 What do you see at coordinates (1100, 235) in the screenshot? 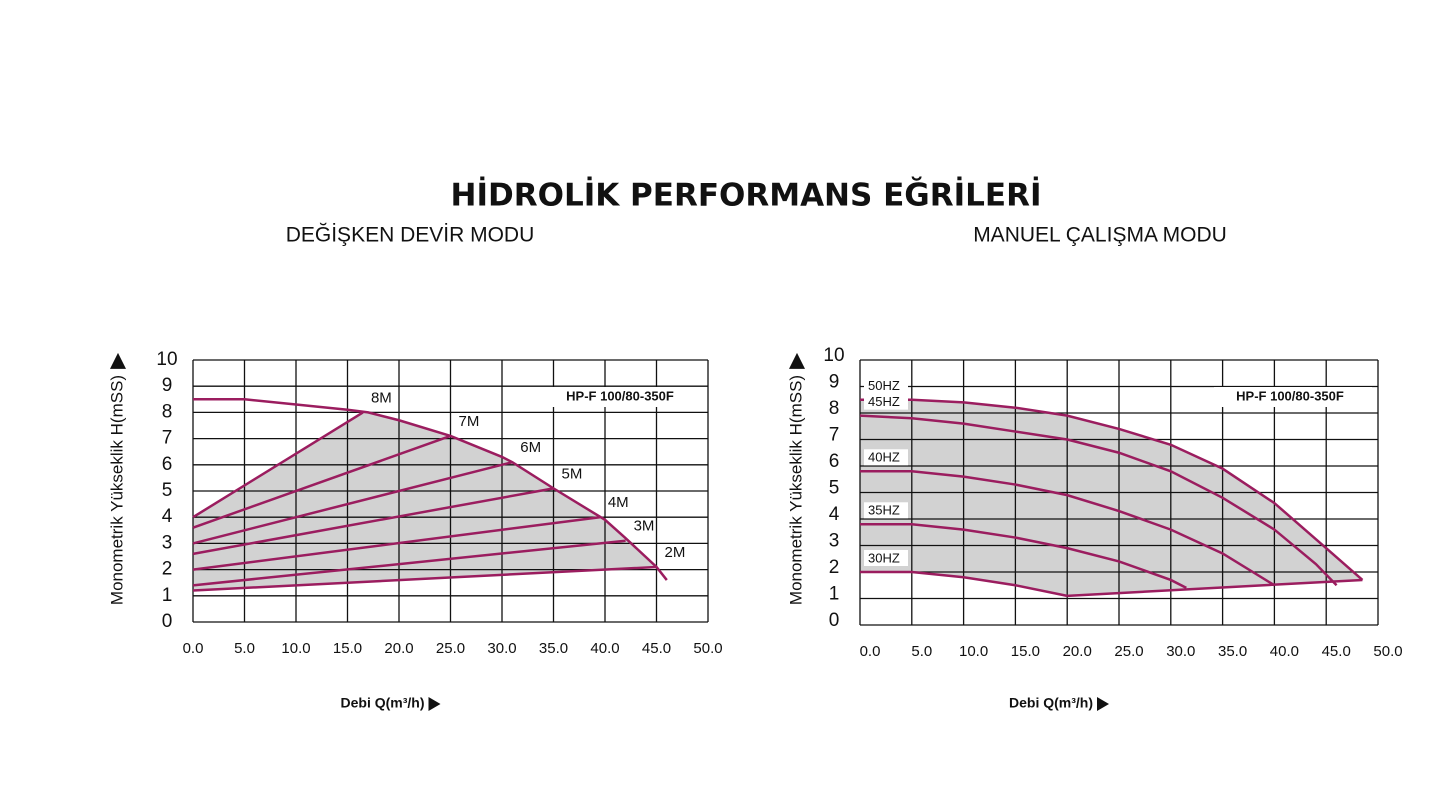
I see `chart-subtitle: MANUEL ÇALIŞMA MODU` at bounding box center [1100, 235].